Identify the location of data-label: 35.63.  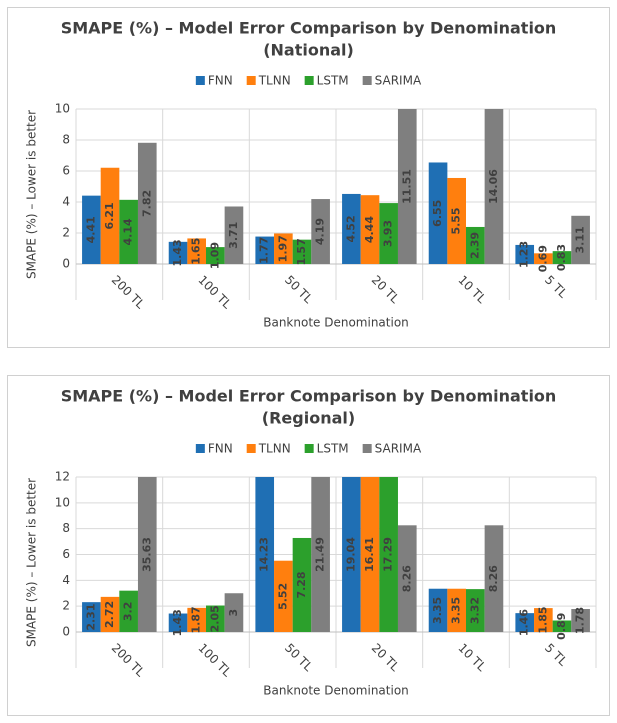
(146, 554).